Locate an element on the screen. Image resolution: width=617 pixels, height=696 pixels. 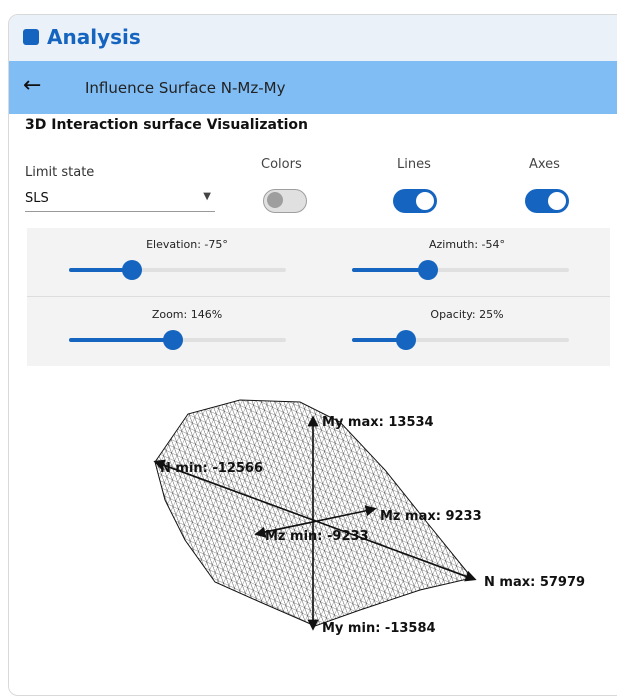
select-label: Limit state is located at coordinates (60, 172).